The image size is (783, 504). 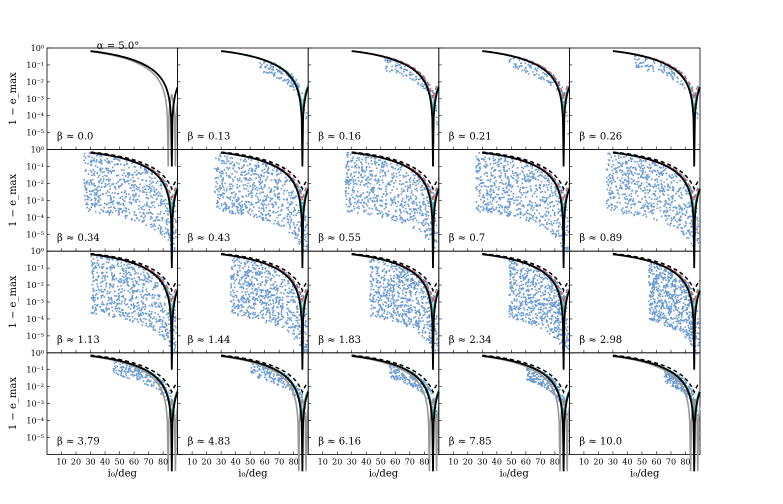 What do you see at coordinates (78, 340) in the screenshot?
I see `panel-beta-label: β ≈ 1.13` at bounding box center [78, 340].